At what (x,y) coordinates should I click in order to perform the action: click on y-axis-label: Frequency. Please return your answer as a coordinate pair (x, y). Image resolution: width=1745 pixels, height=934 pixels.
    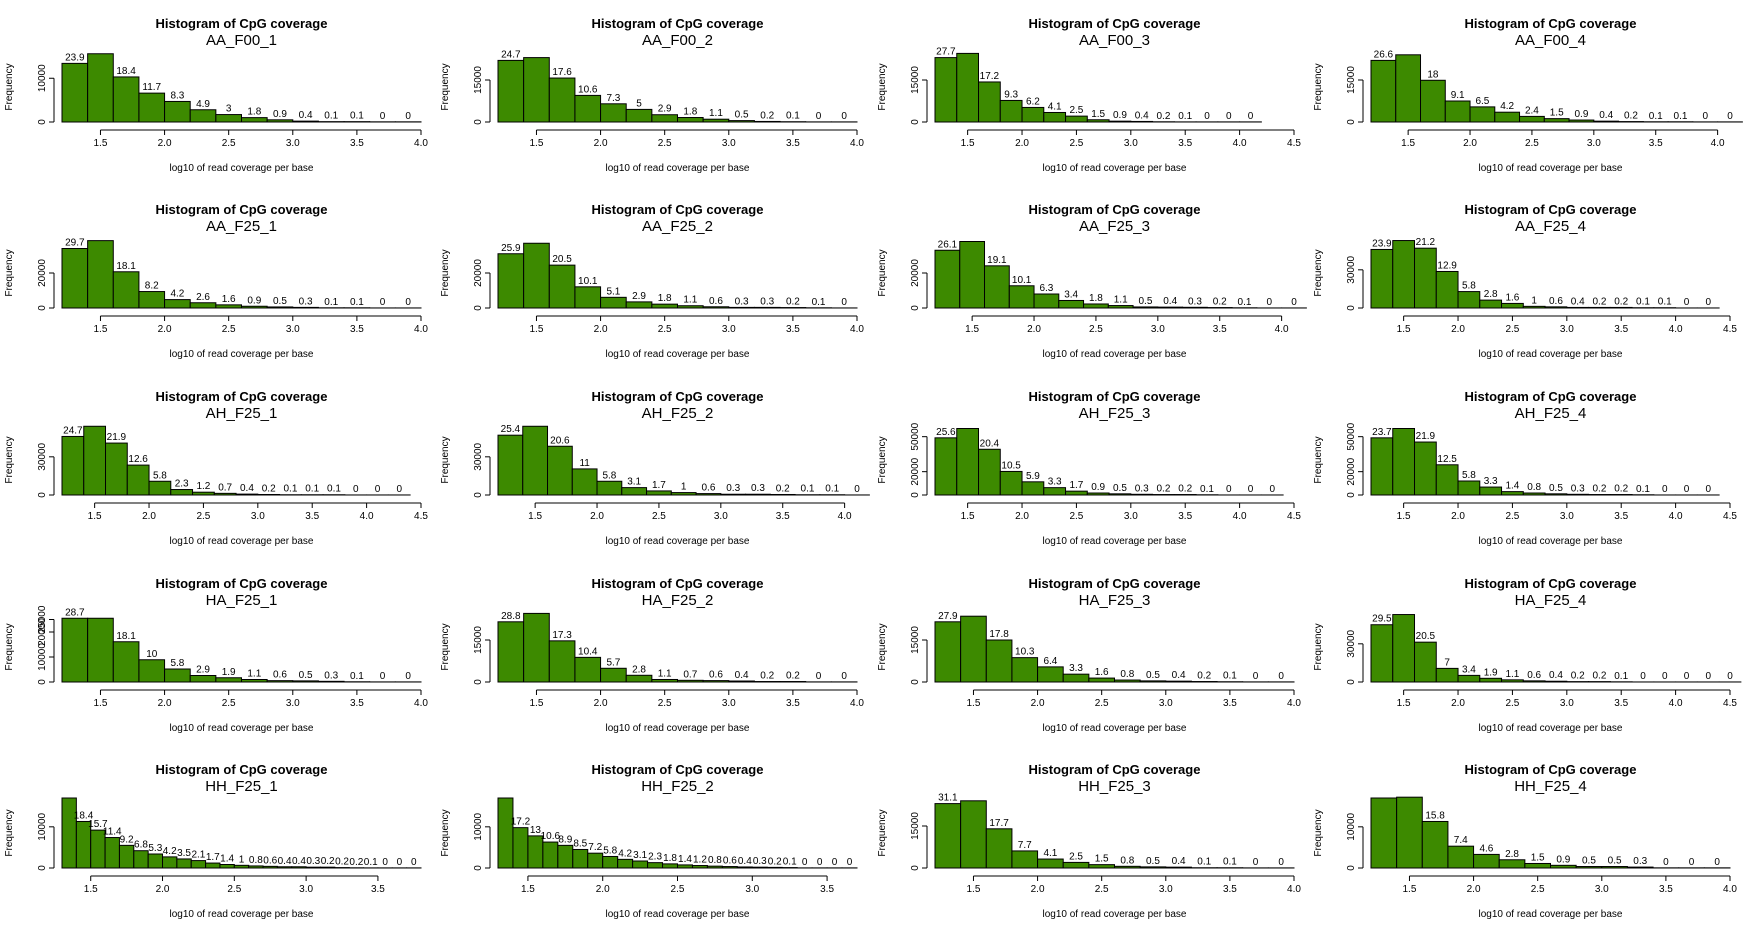
    Looking at the image, I should click on (9, 832).